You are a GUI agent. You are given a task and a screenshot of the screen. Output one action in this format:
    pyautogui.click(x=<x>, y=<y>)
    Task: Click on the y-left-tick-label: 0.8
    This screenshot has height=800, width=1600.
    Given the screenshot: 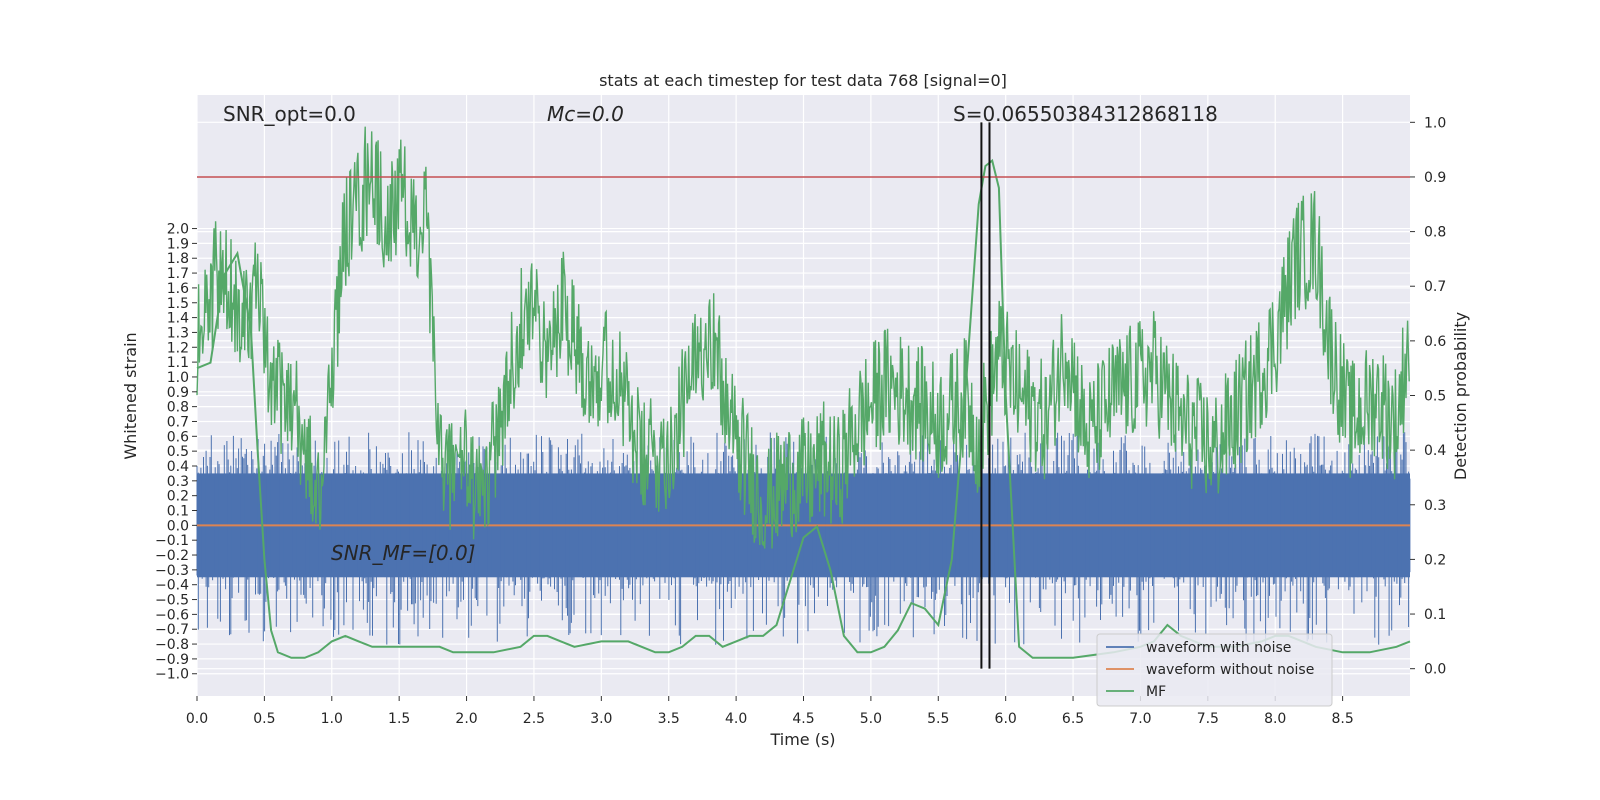 What is the action you would take?
    pyautogui.click(x=178, y=408)
    